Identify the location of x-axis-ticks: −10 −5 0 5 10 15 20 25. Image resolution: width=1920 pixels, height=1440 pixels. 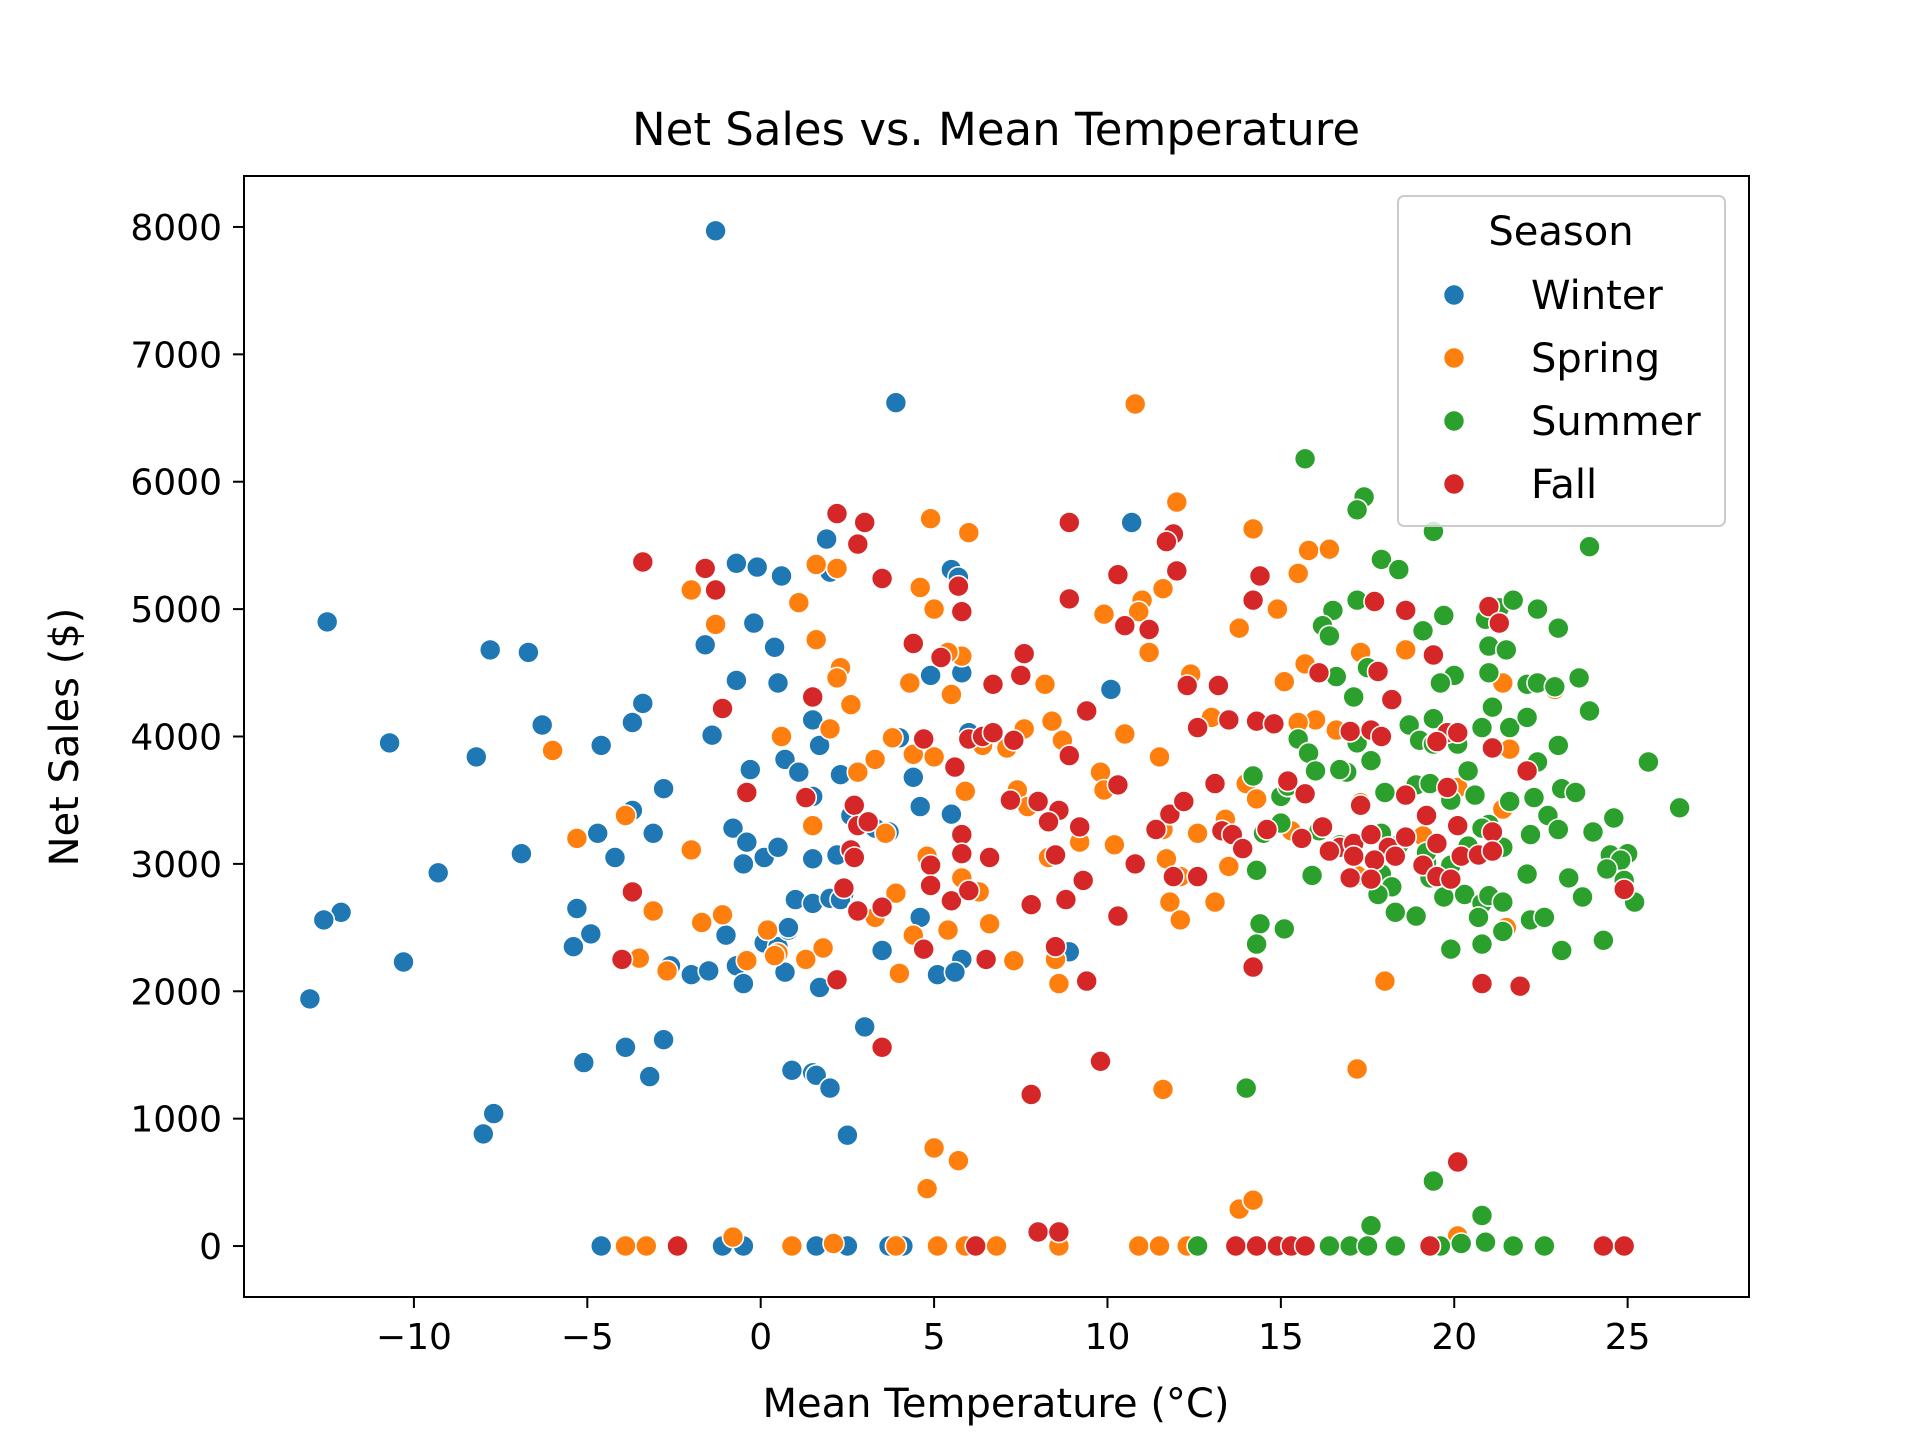
(1013, 1327).